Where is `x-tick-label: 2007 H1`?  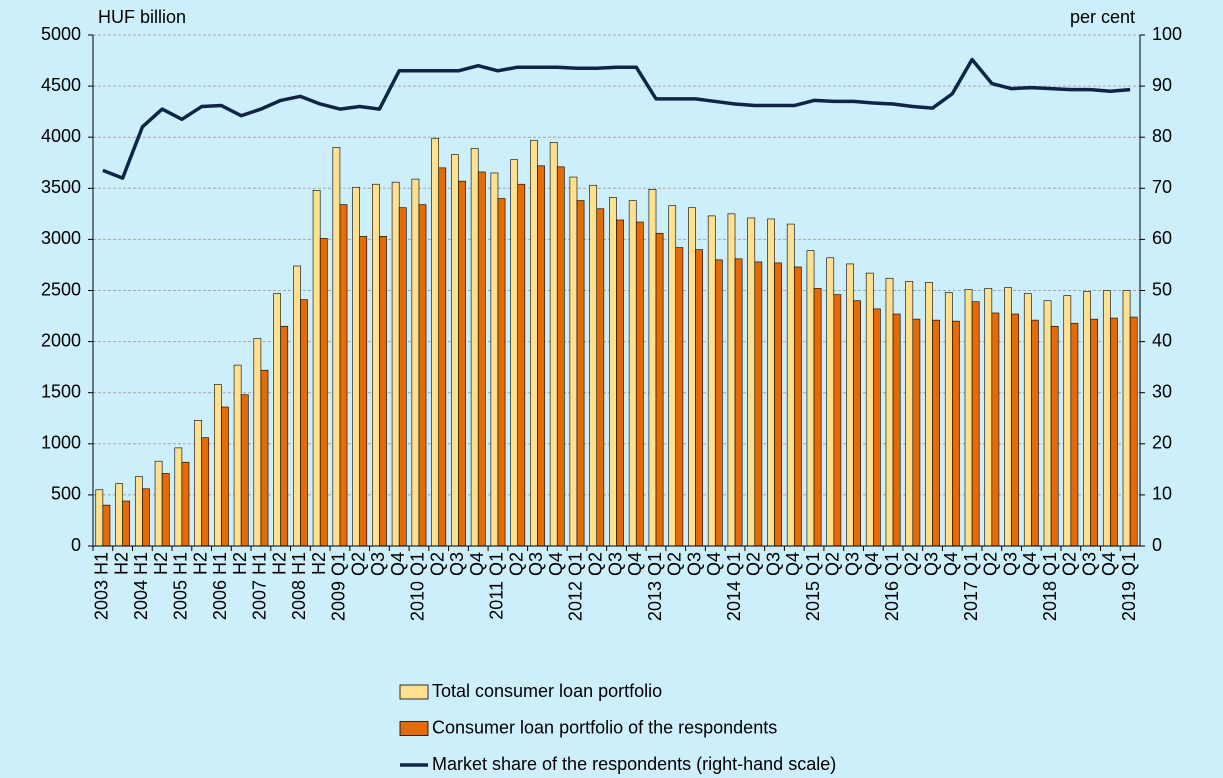
x-tick-label: 2007 H1 is located at coordinates (260, 586).